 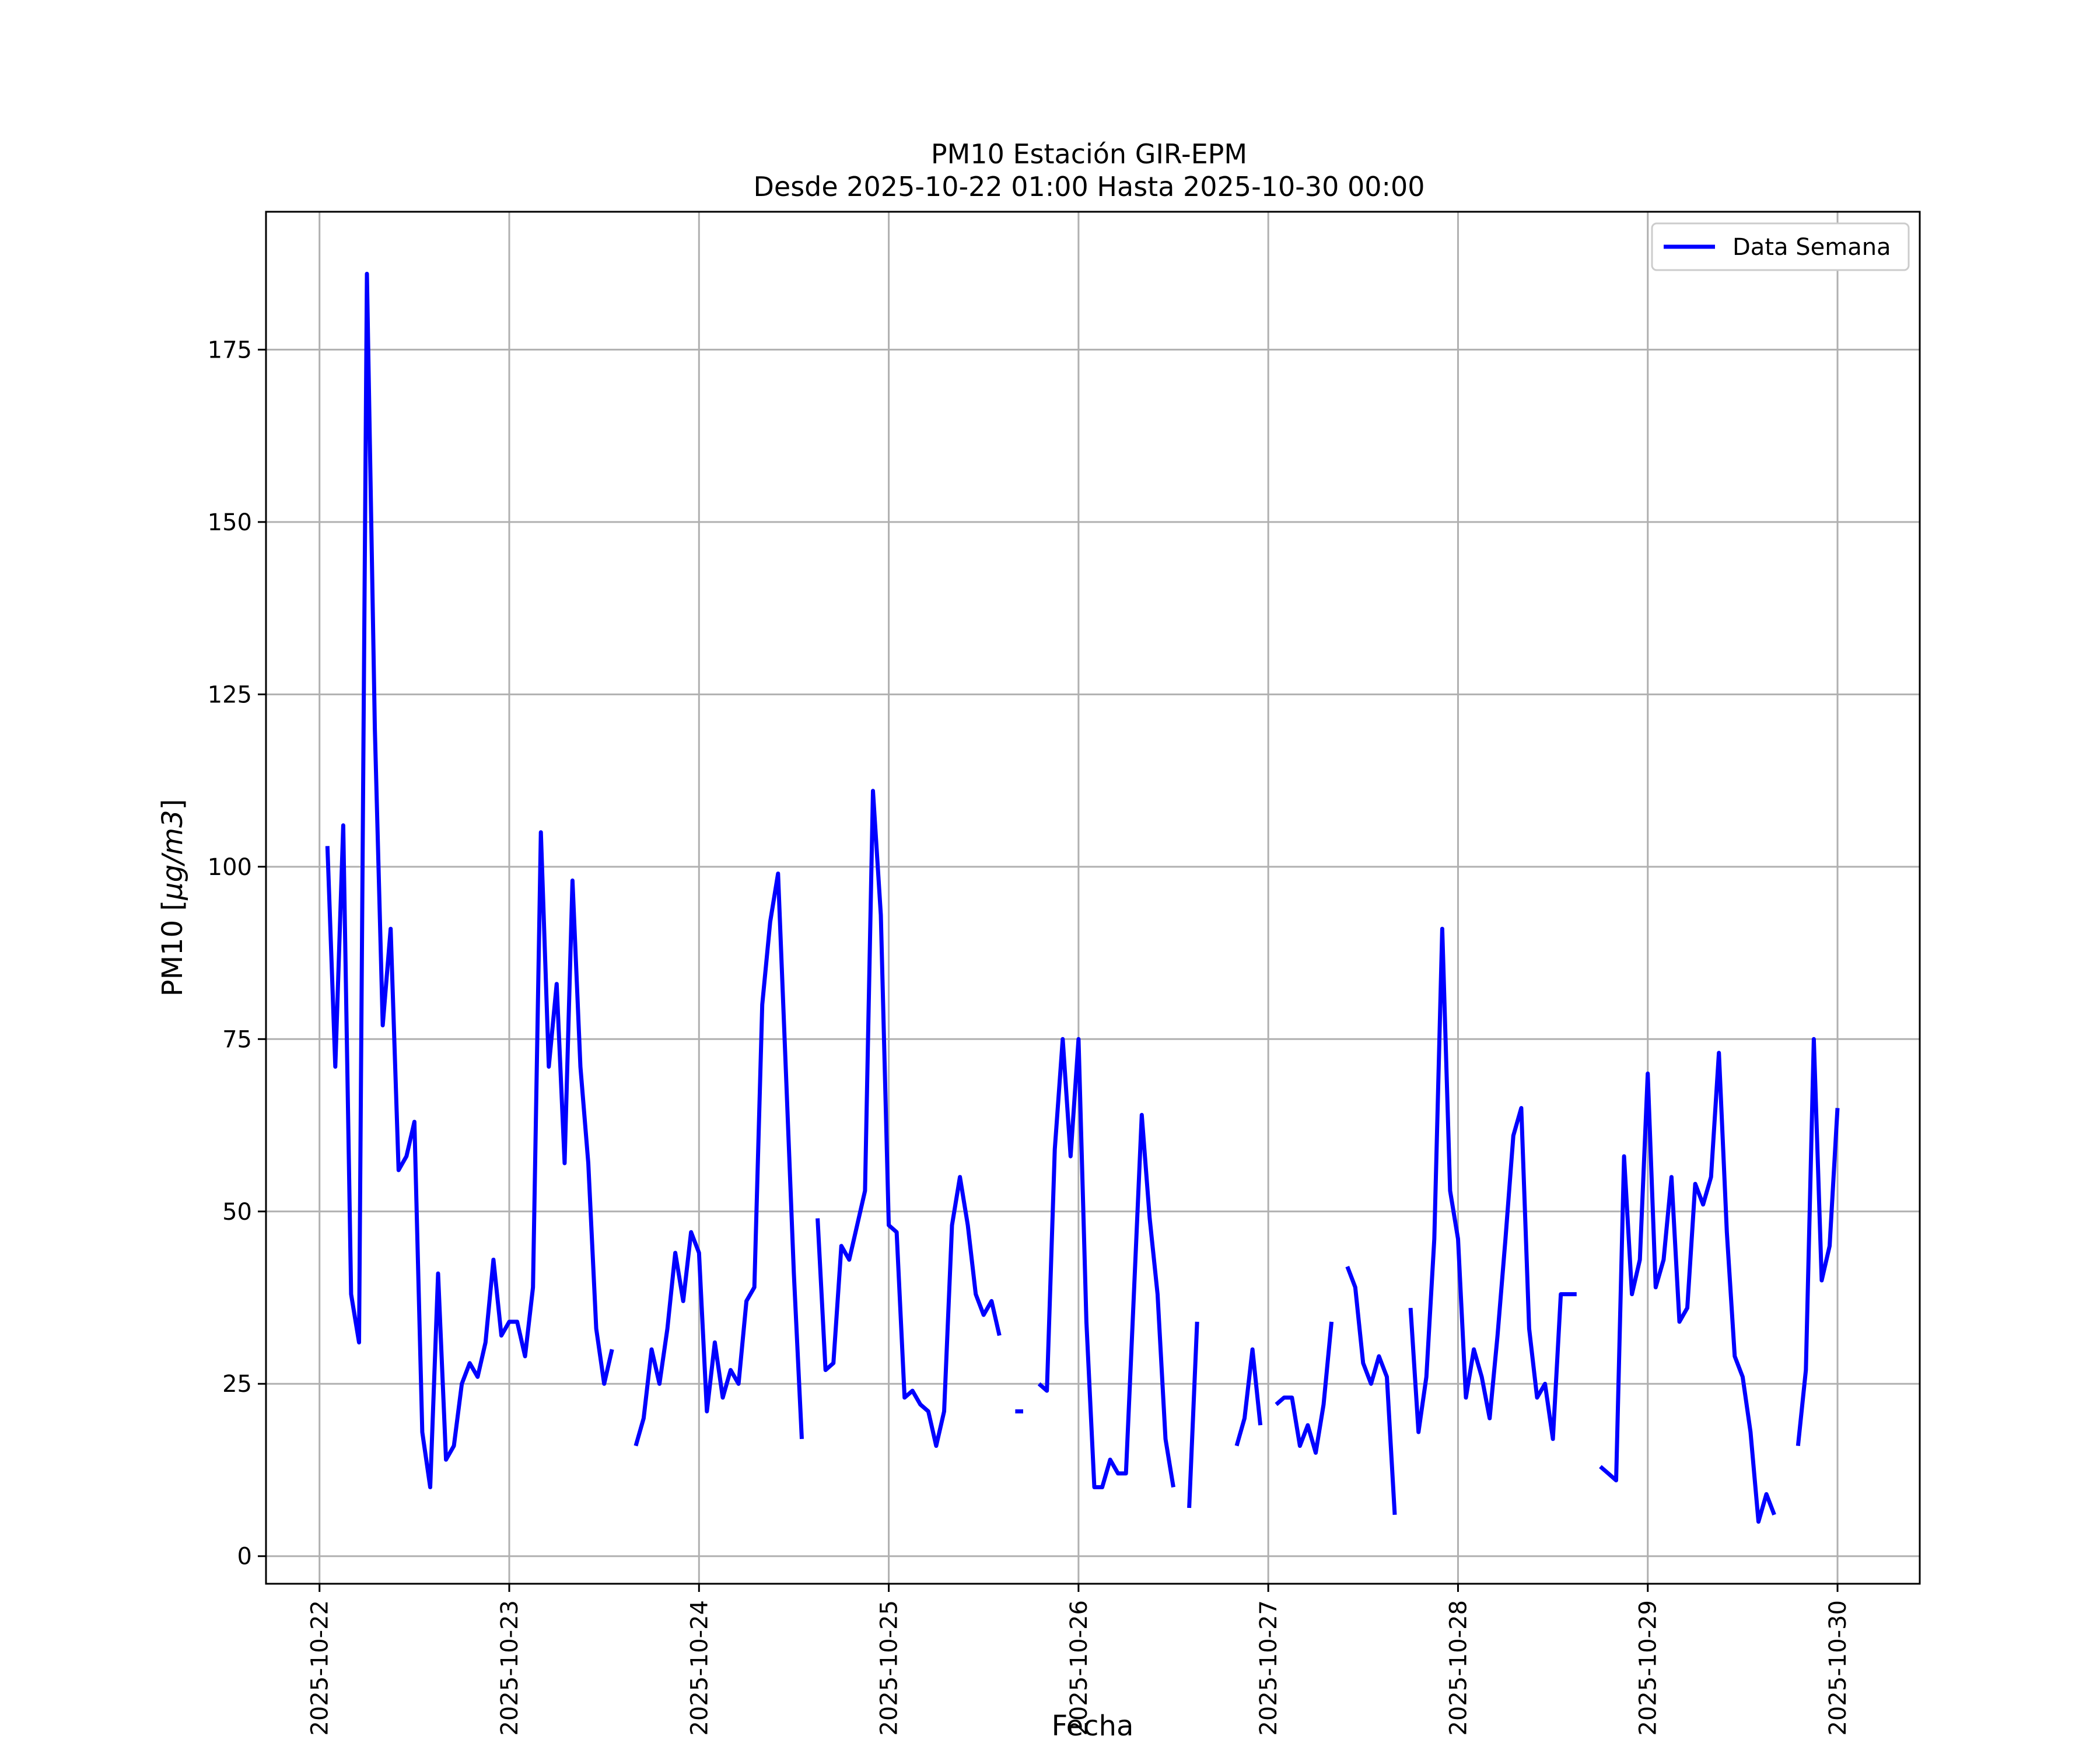 What do you see at coordinates (1093, 1726) in the screenshot?
I see `x-axis-label: Fecha` at bounding box center [1093, 1726].